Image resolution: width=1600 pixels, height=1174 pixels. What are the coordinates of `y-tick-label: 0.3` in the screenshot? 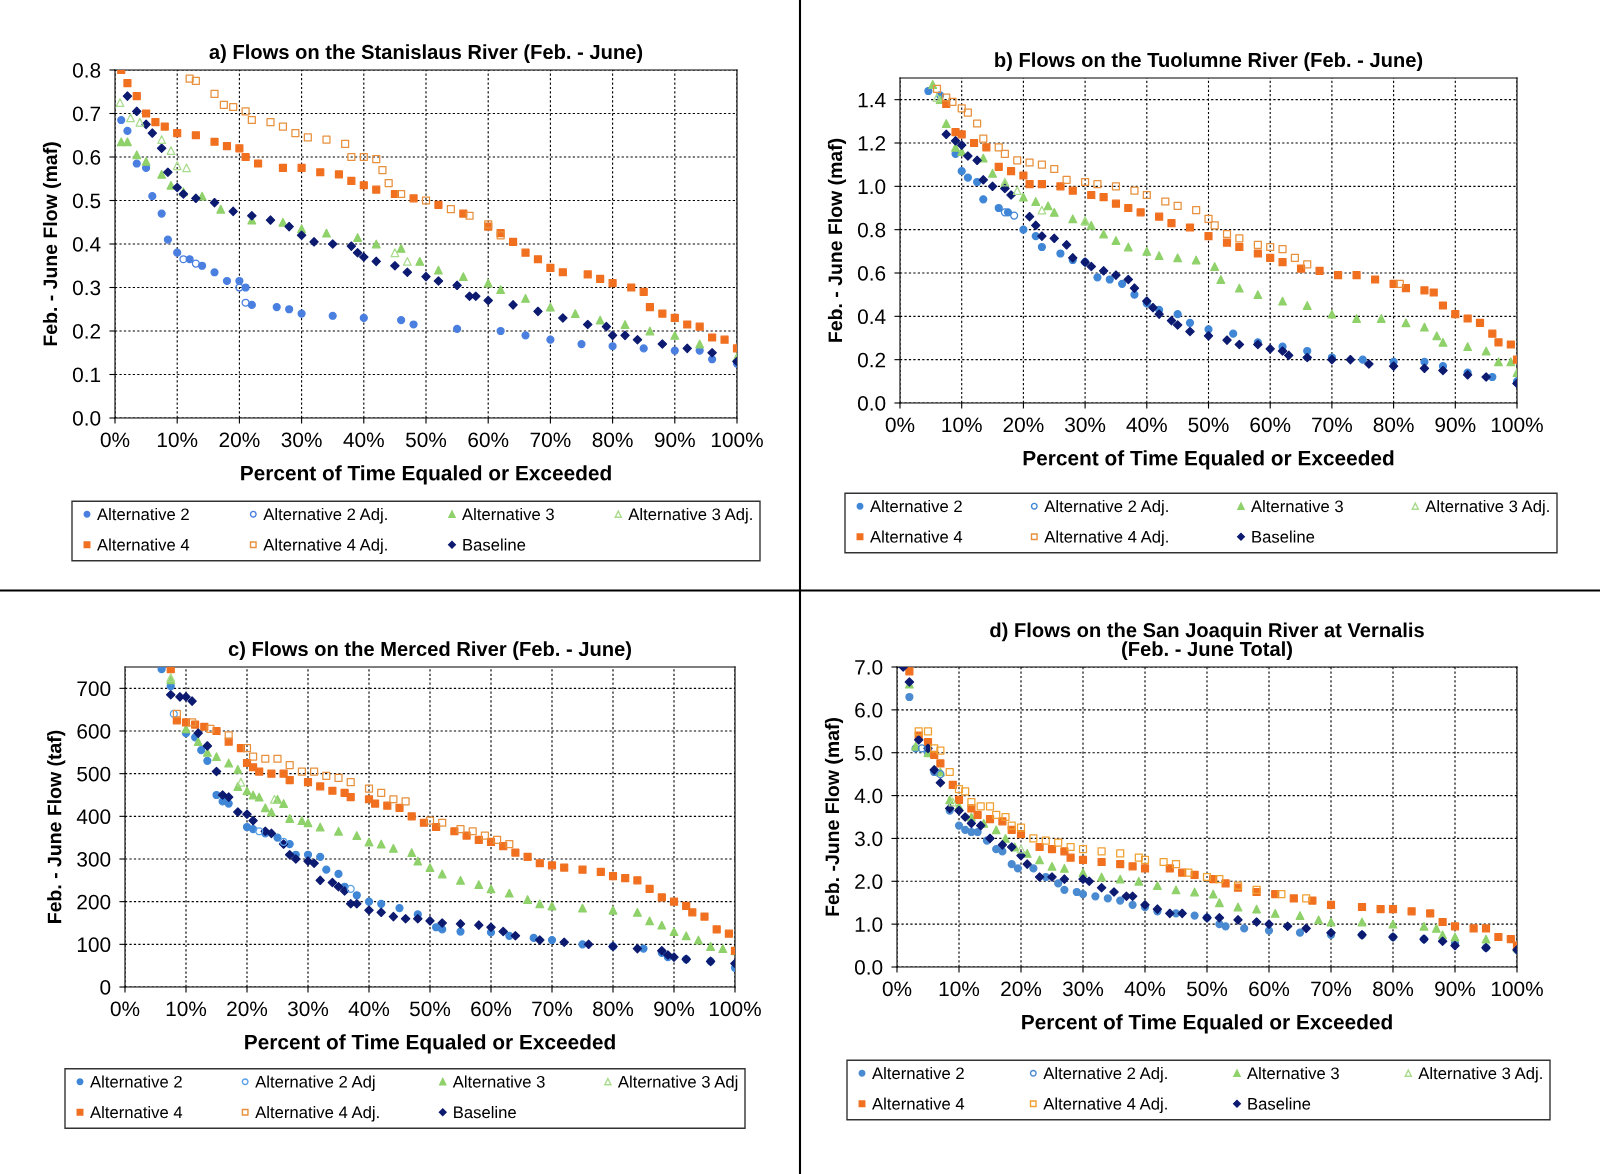 It's located at (86, 288).